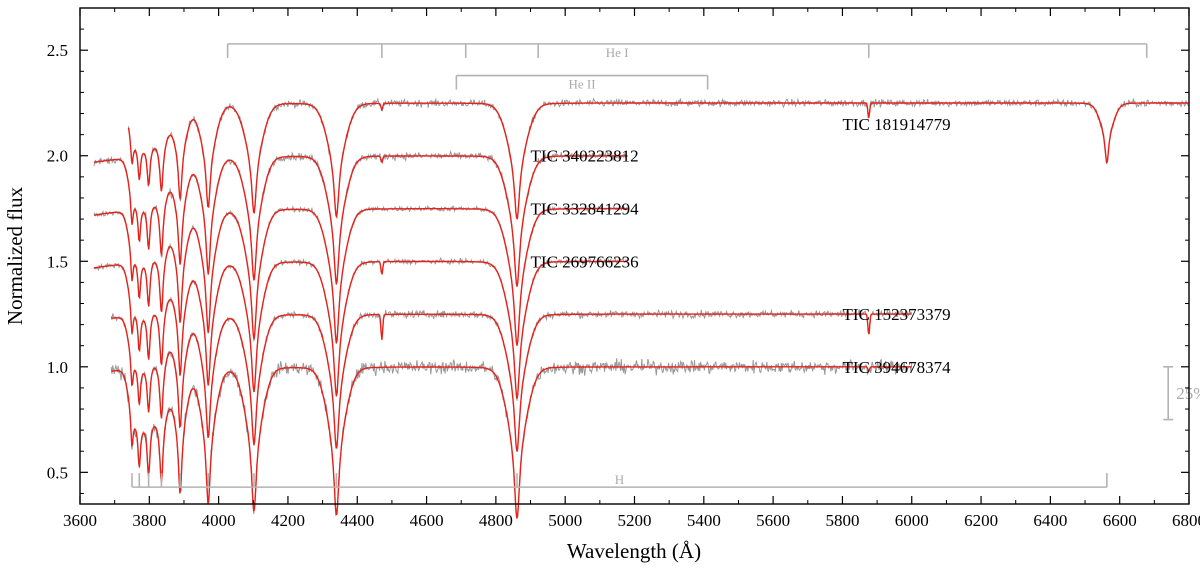 This screenshot has width=1200, height=570. What do you see at coordinates (581, 84) in the screenshot?
I see `marker-label: He II` at bounding box center [581, 84].